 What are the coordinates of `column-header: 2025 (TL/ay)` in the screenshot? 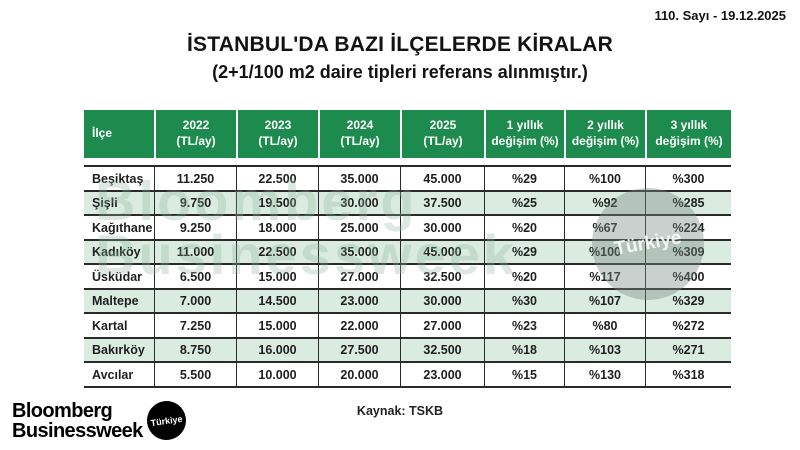 It's located at (442, 134).